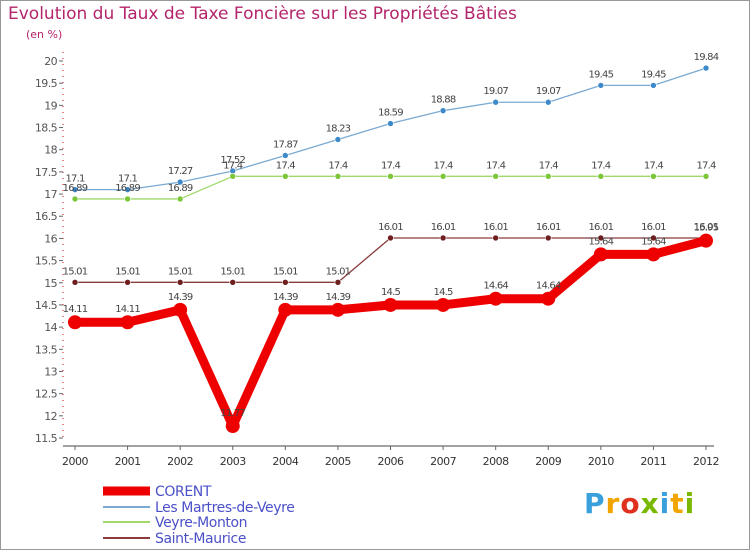 The height and width of the screenshot is (550, 750). Describe the element at coordinates (46, 349) in the screenshot. I see `y-tick-label: 13.5` at that location.